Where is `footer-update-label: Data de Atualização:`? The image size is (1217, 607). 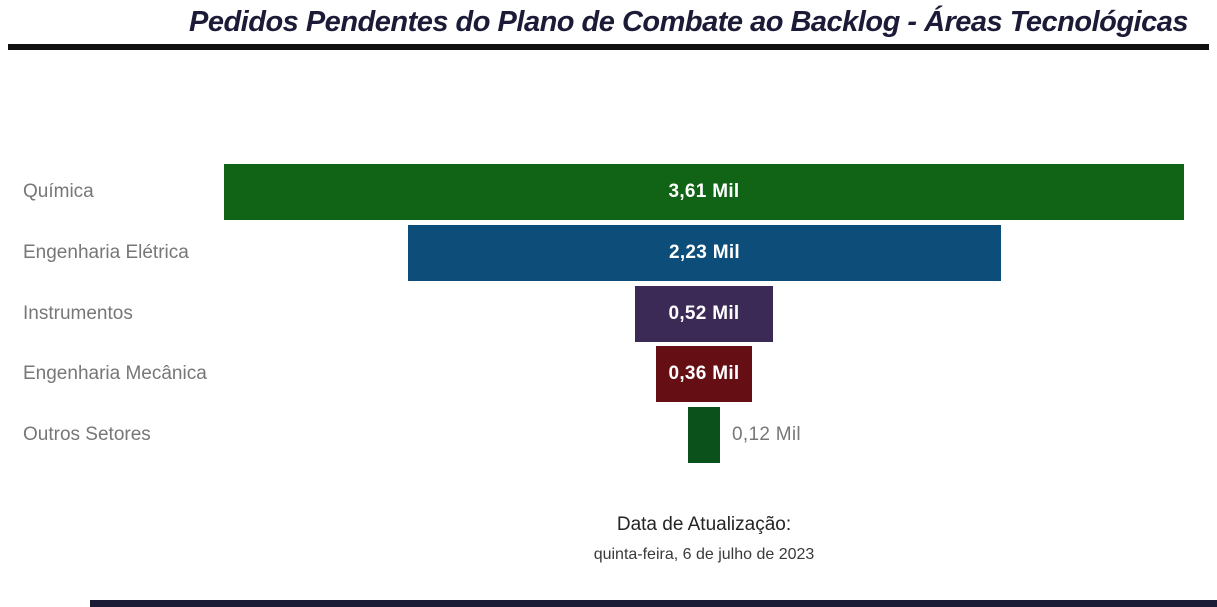 footer-update-label: Data de Atualização: is located at coordinates (704, 524).